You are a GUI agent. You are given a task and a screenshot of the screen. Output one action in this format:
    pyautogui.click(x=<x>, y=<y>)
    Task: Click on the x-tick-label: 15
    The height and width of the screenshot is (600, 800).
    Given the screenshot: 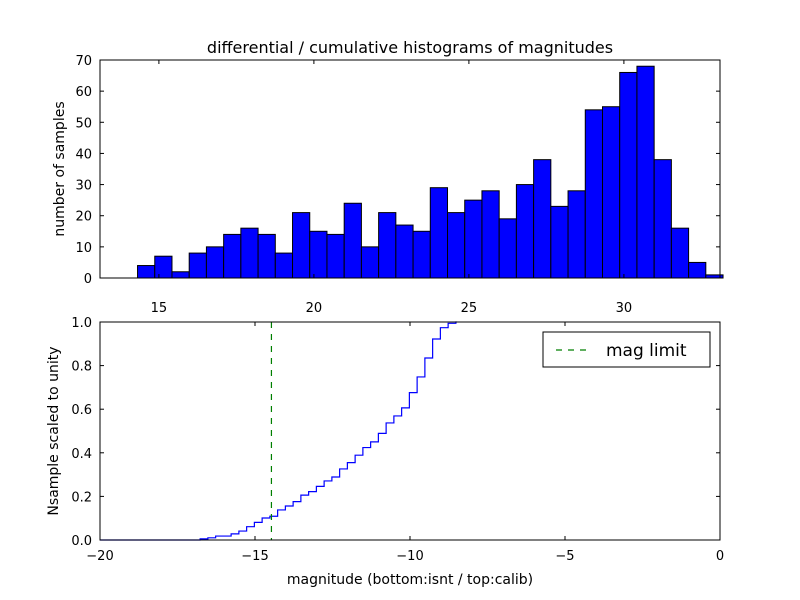 What is the action you would take?
    pyautogui.click(x=159, y=308)
    